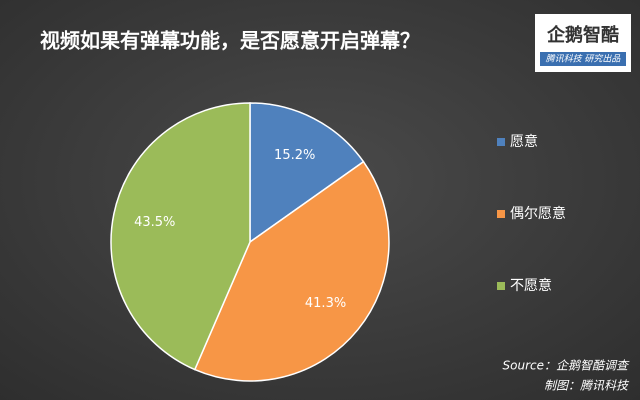 This screenshot has height=400, width=640. What do you see at coordinates (294, 155) in the screenshot?
I see `data-label: 15.2%` at bounding box center [294, 155].